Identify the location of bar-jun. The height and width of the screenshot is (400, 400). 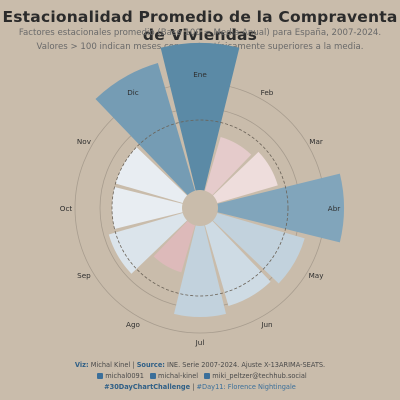
(238, 263).